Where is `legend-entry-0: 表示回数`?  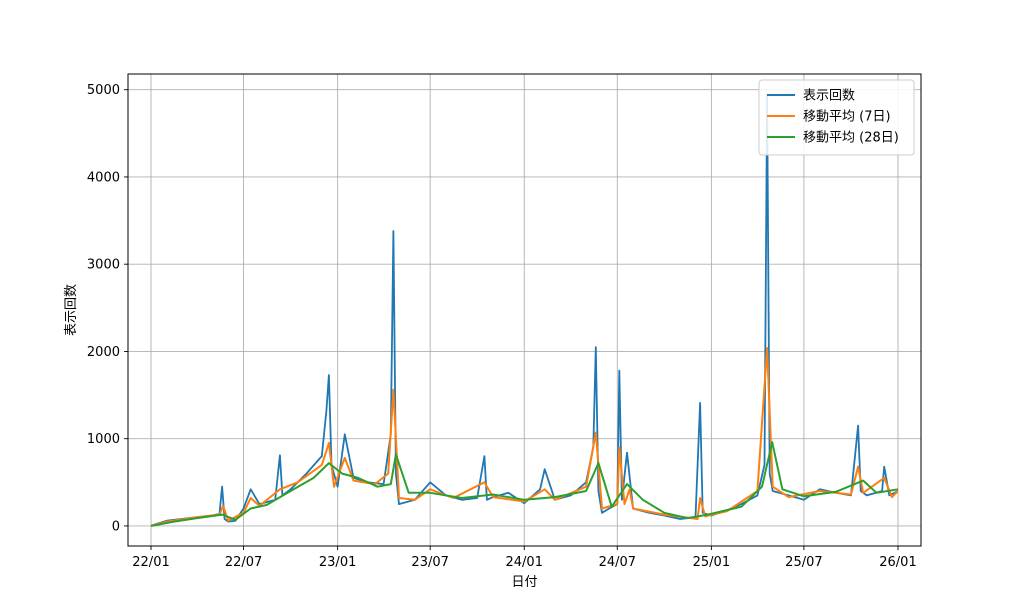 legend-entry-0: 表示回数 is located at coordinates (829, 96).